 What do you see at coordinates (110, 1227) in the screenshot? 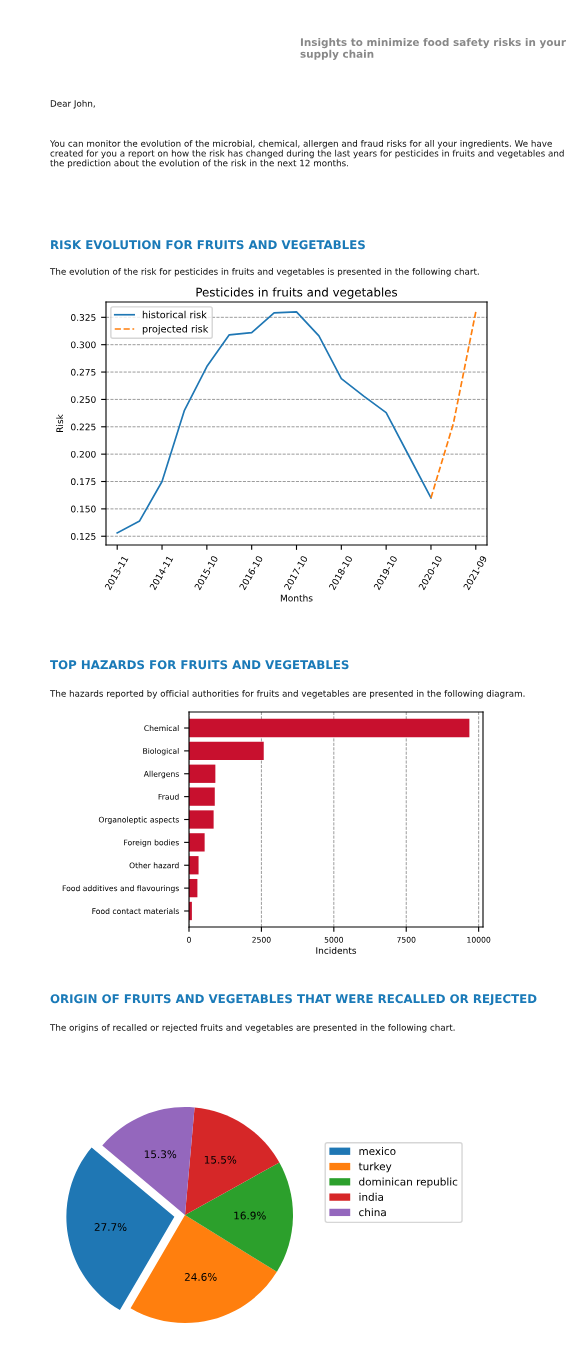
I see `data-label: 27.7%` at bounding box center [110, 1227].